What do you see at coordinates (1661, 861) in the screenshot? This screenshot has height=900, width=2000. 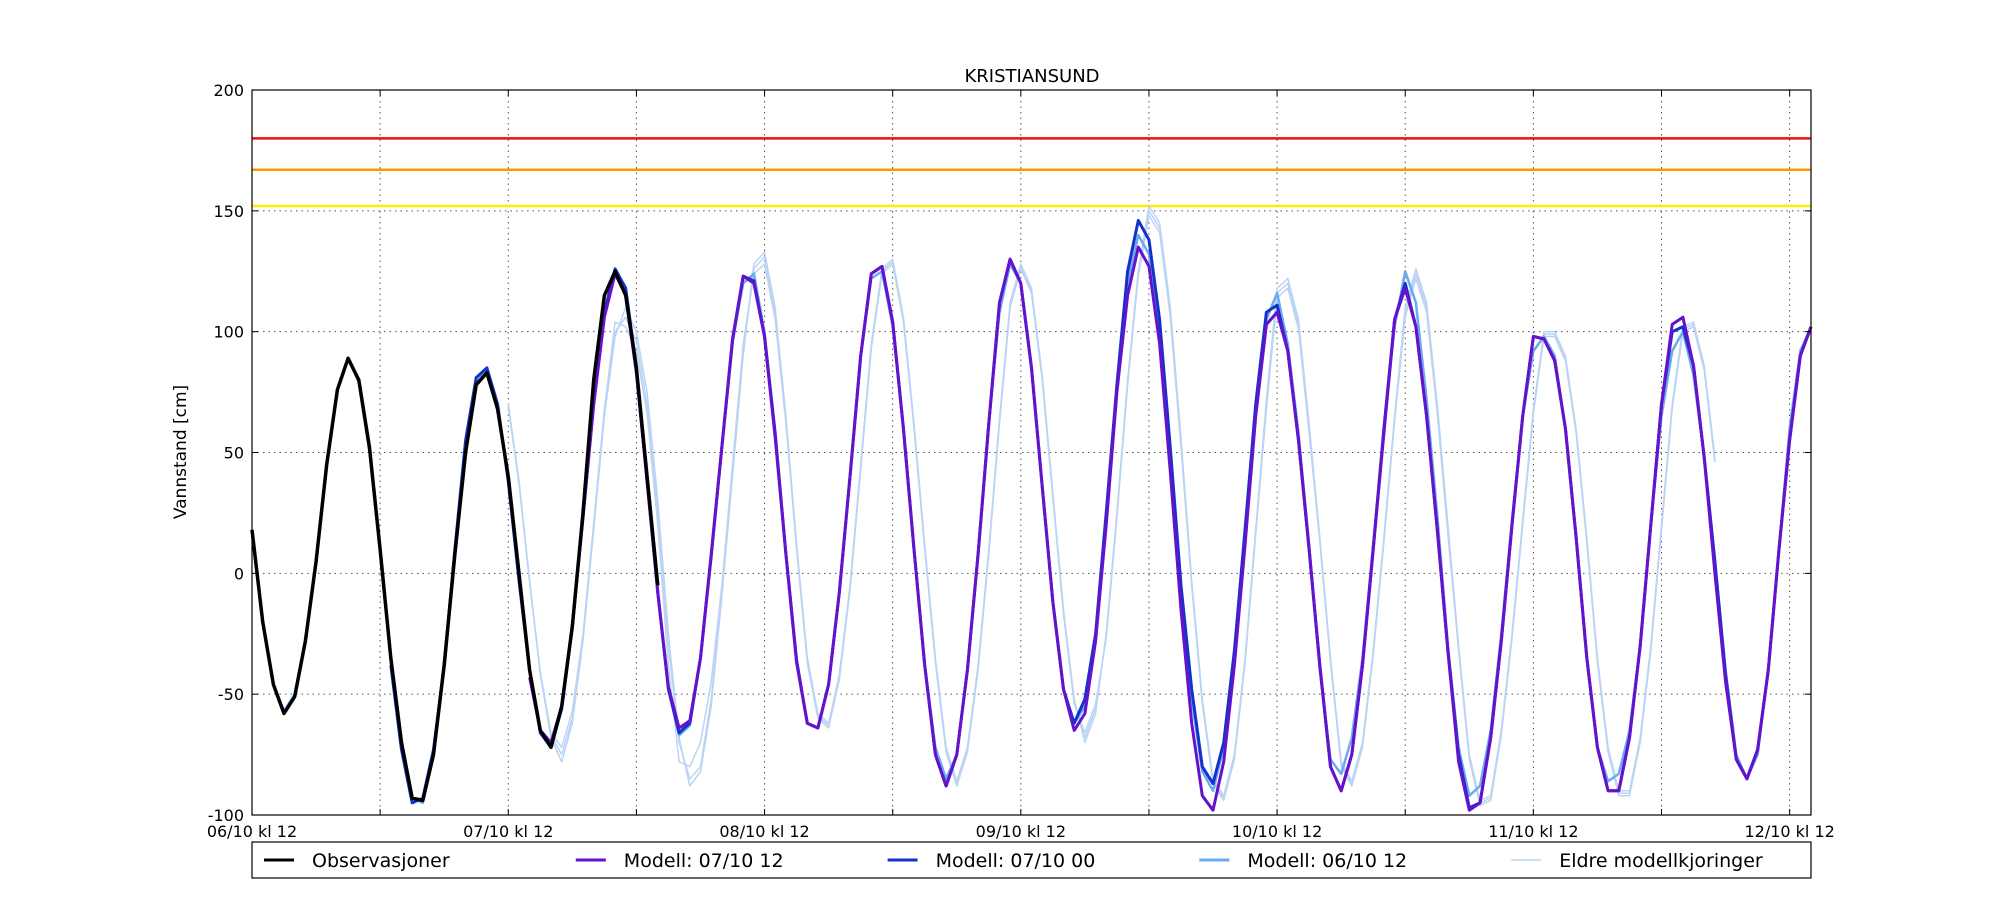 I see `legend-label: Eldre modellkjoringer` at bounding box center [1661, 861].